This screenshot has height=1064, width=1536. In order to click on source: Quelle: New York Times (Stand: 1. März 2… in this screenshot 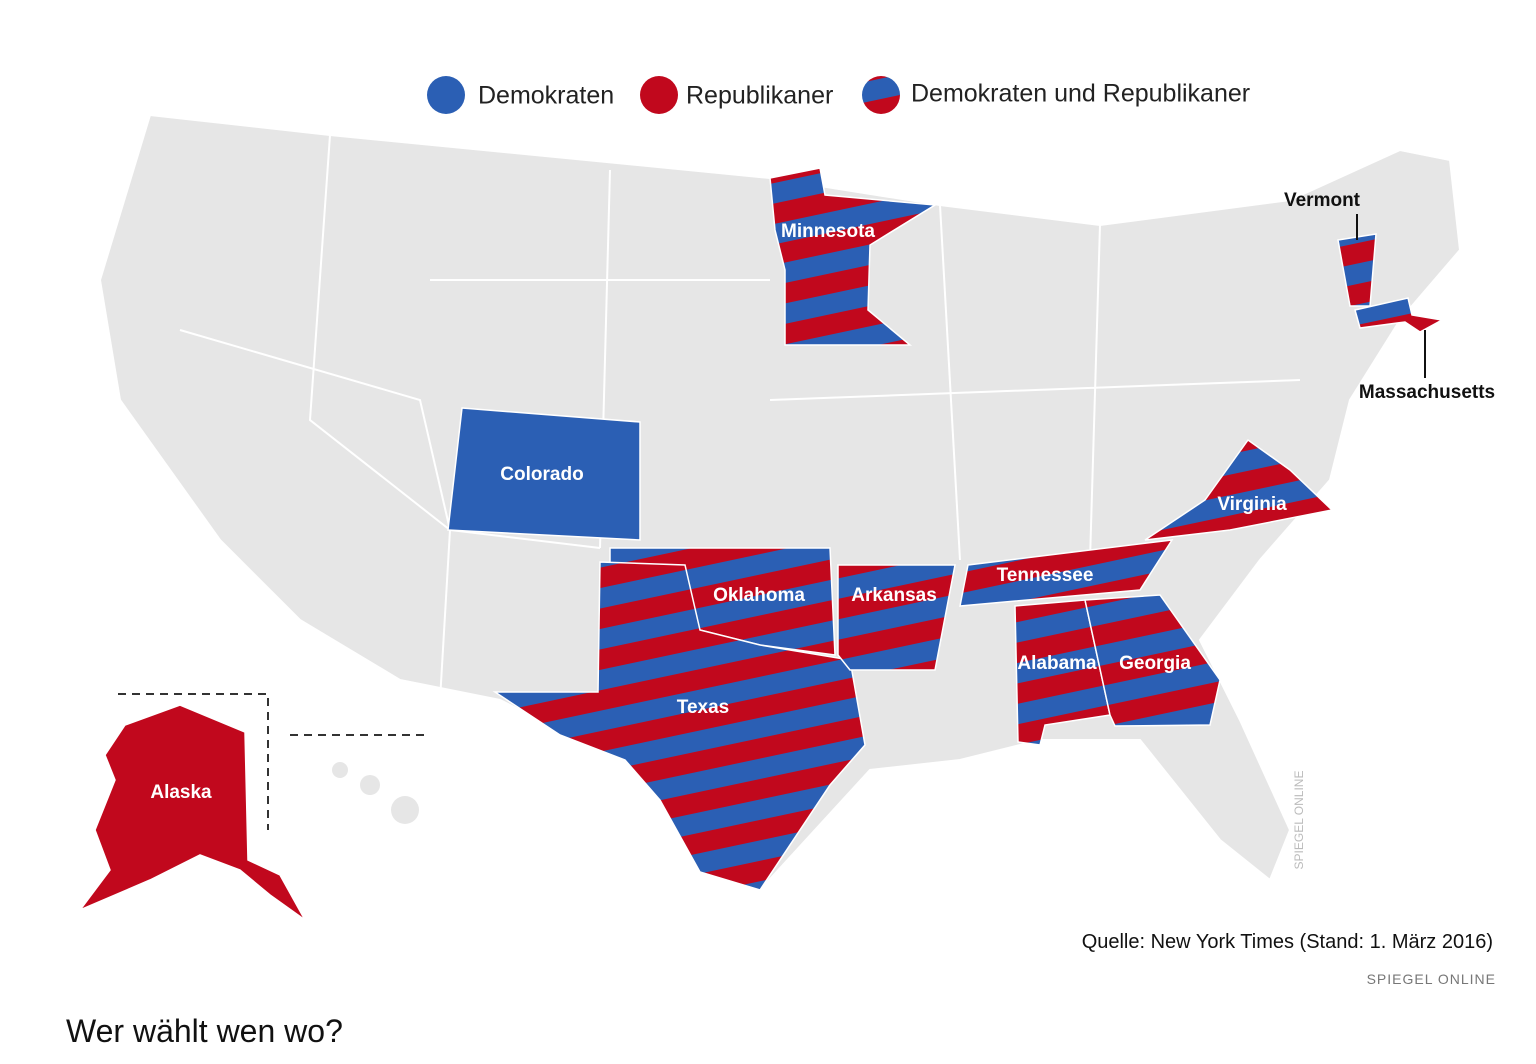, I will do `click(1287, 942)`.